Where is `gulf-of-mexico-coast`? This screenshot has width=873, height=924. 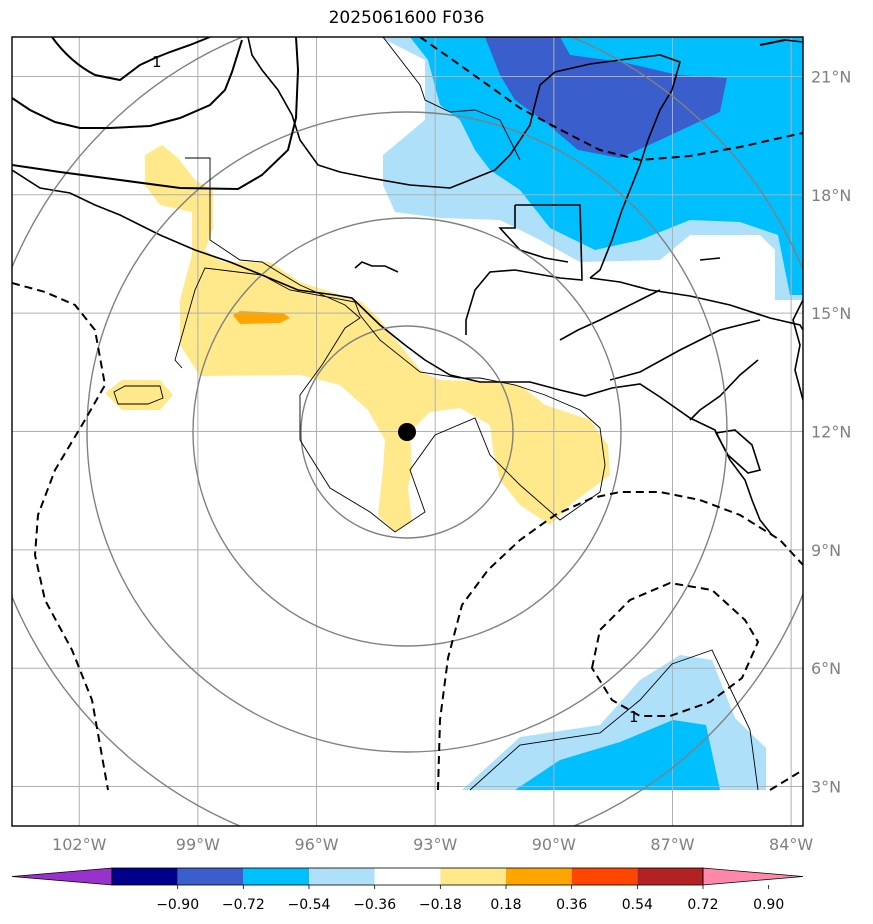
gulf-of-mexico-coast is located at coordinates (464, 158).